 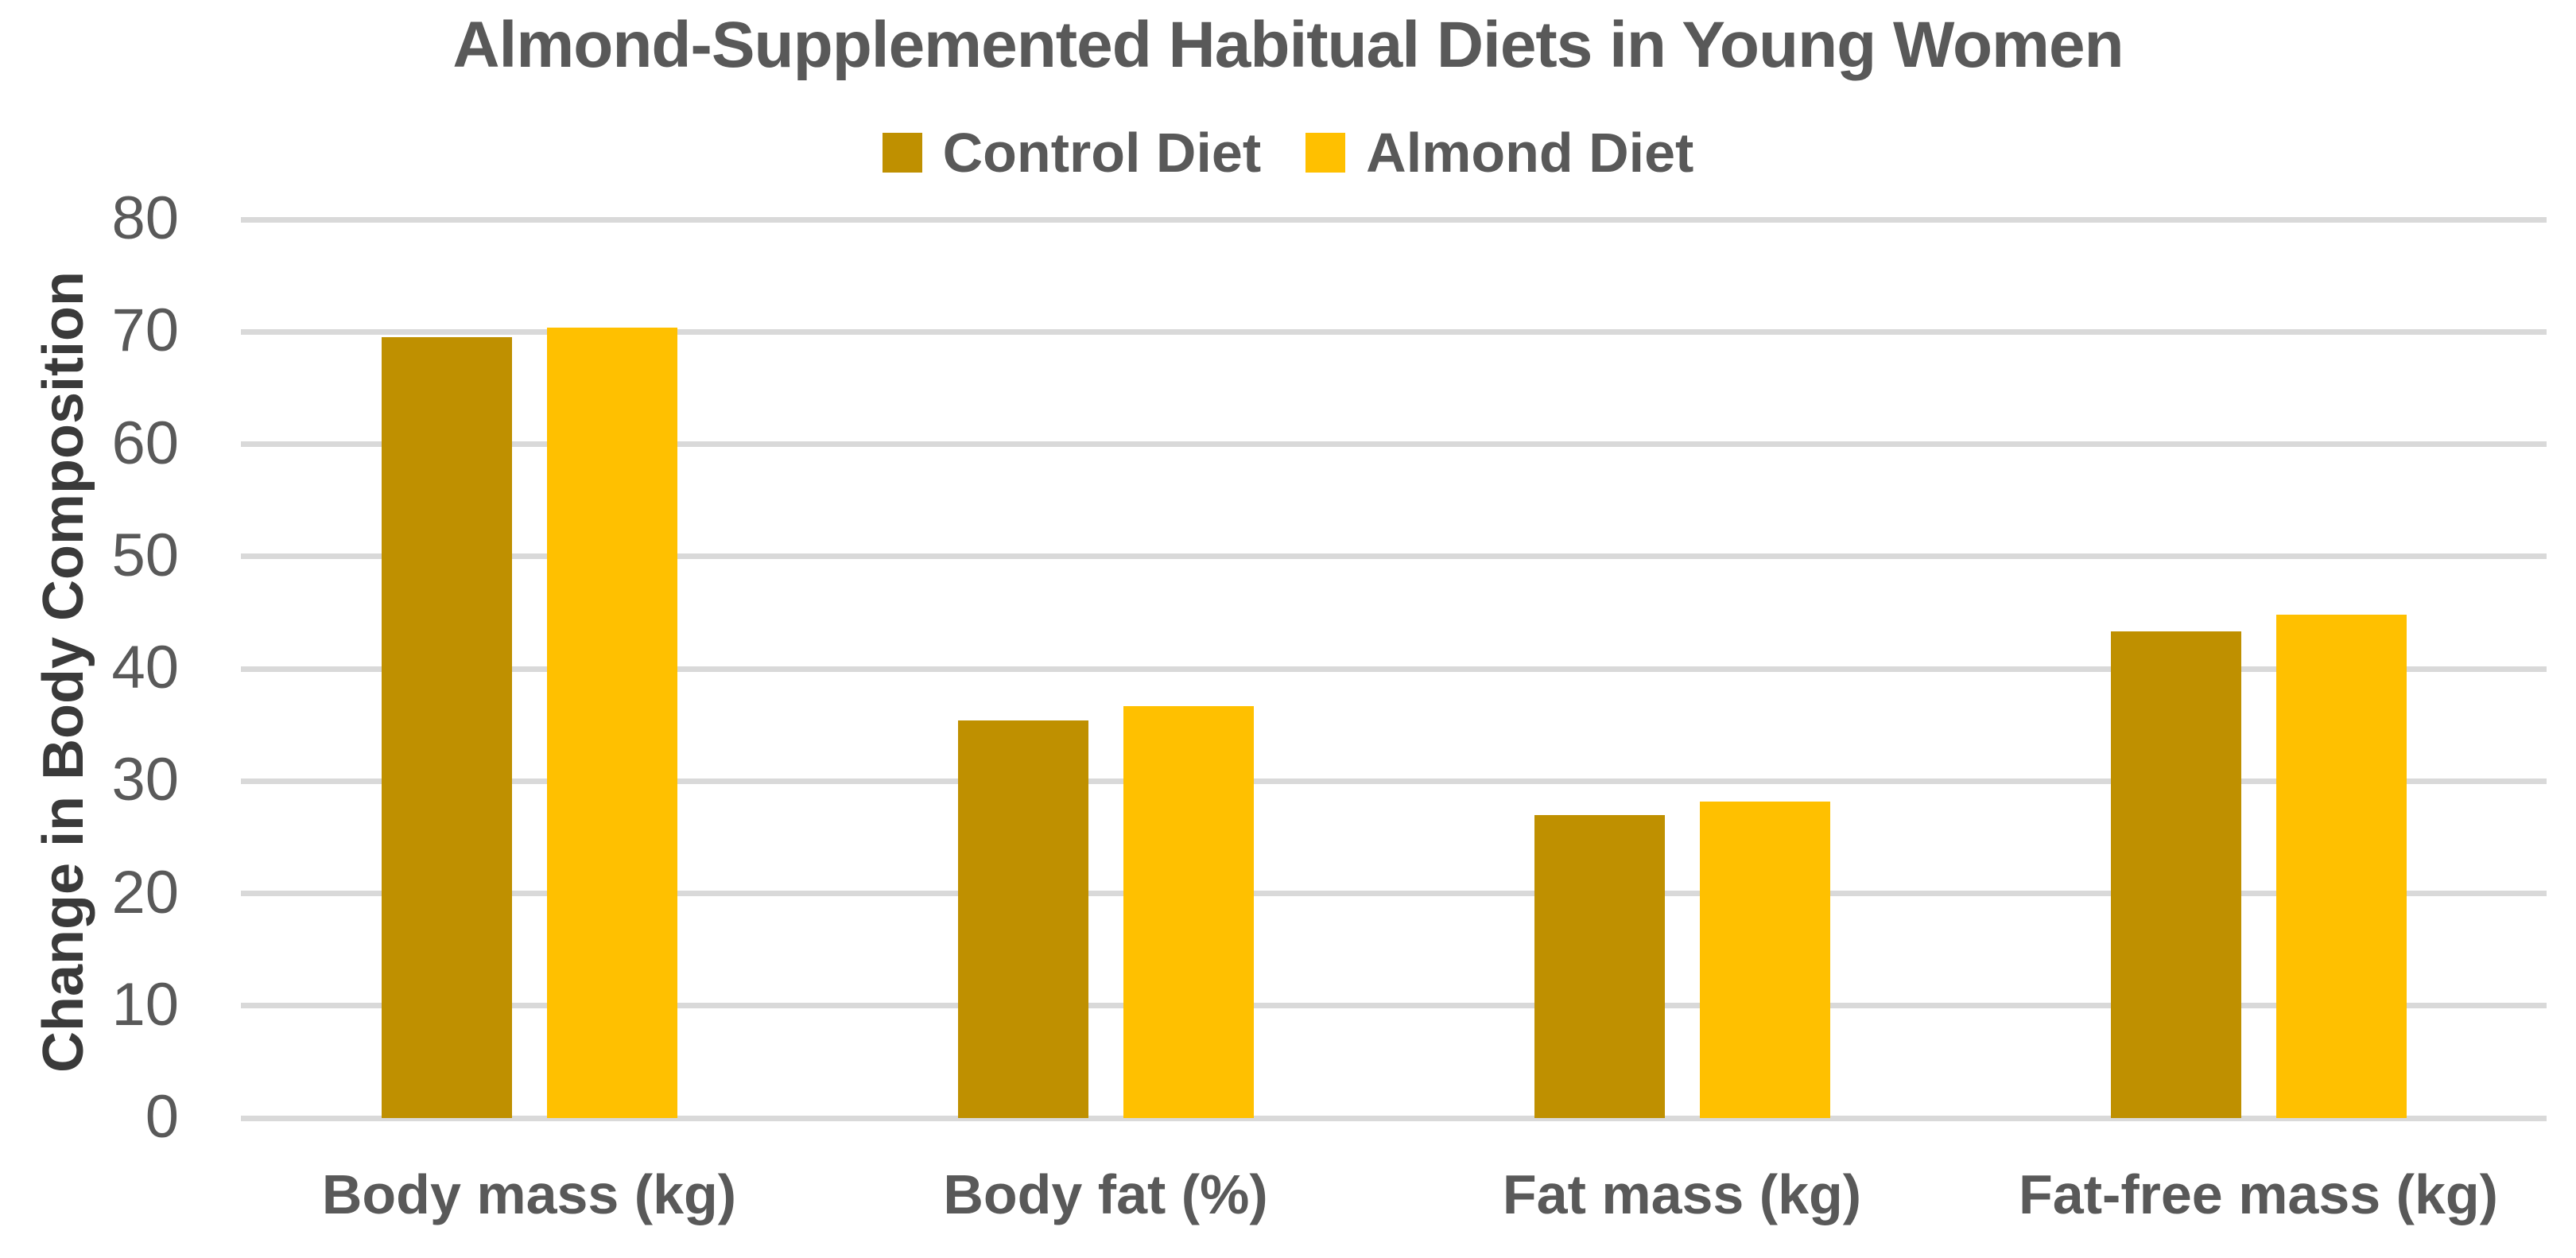 What do you see at coordinates (145, 555) in the screenshot?
I see `y-tick-label-50: 50` at bounding box center [145, 555].